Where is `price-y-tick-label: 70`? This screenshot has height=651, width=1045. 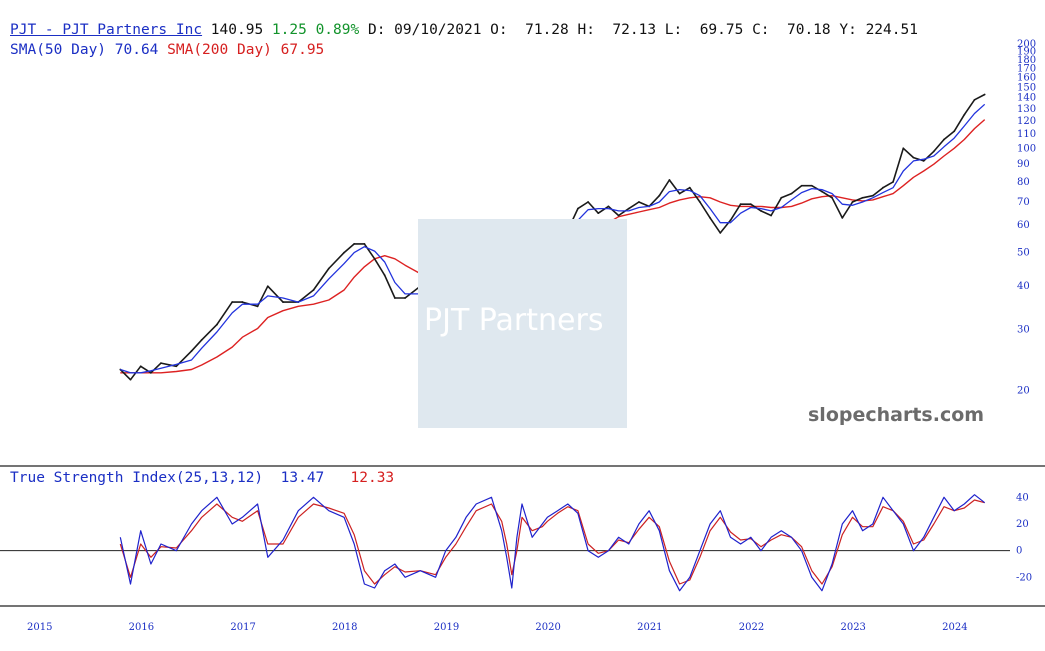 price-y-tick-label: 70 is located at coordinates (1023, 202).